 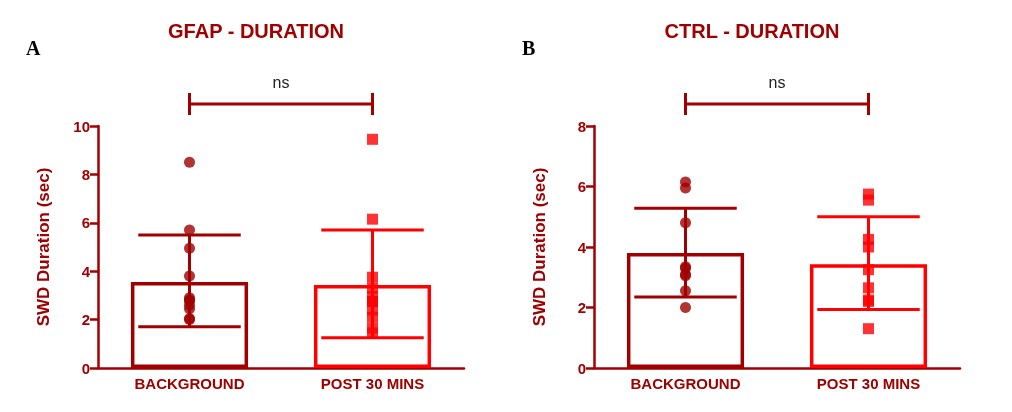 I want to click on chart-title: GFAP - DURATION, so click(x=256, y=31).